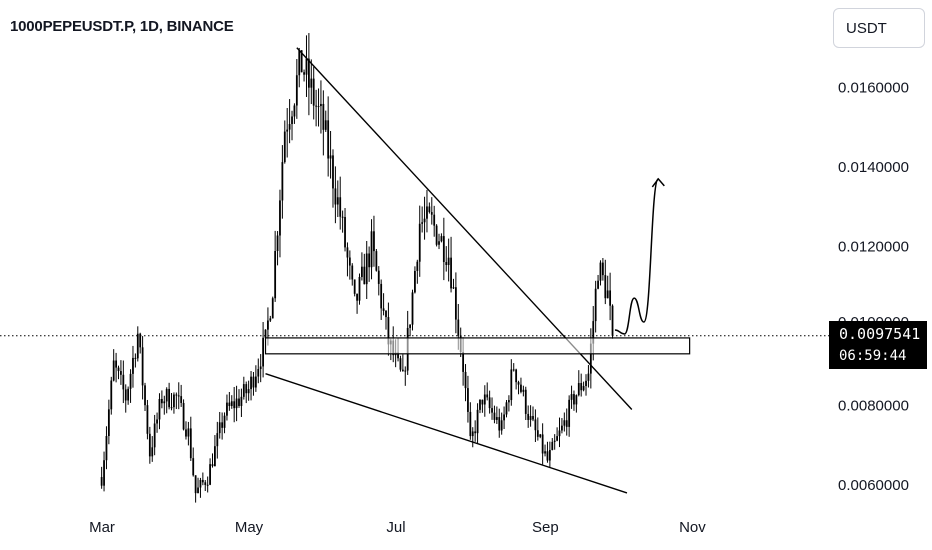  What do you see at coordinates (395, 527) in the screenshot?
I see `x-tick-label: Jul` at bounding box center [395, 527].